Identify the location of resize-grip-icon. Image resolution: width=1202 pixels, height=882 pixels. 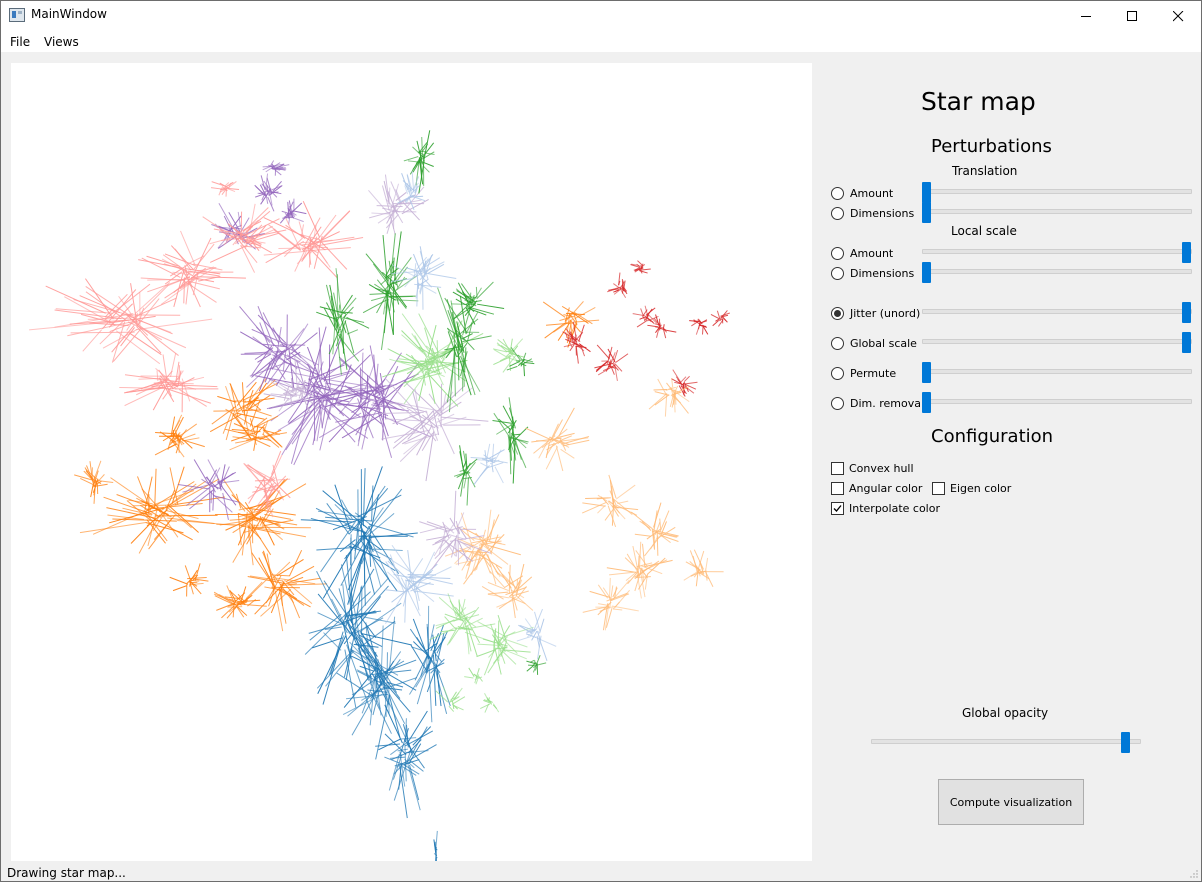
(1194, 874).